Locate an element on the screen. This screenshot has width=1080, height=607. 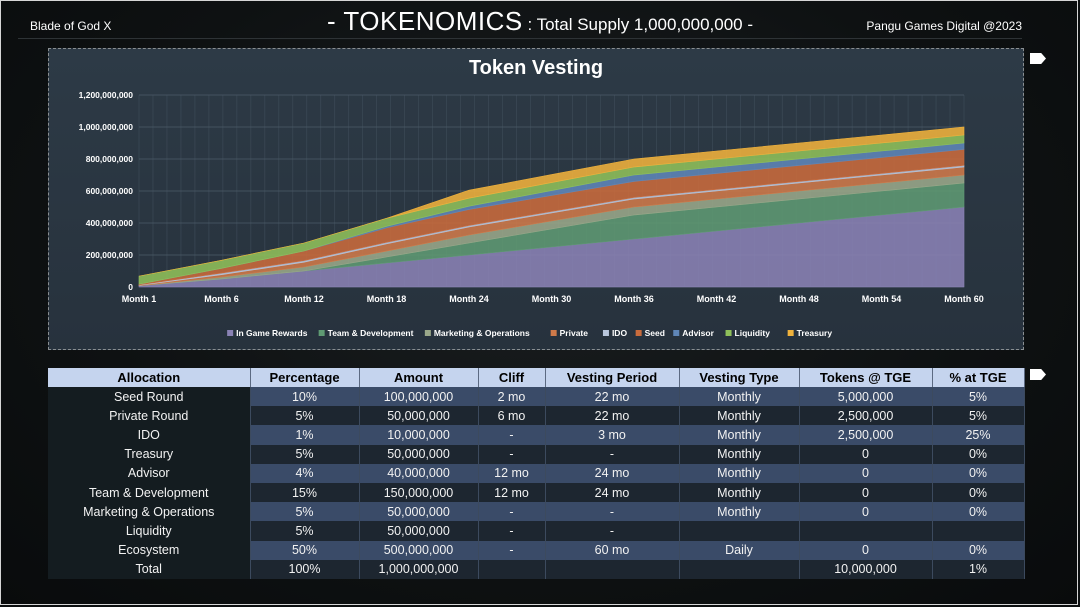
table-row: IDO 1% 10,000,000-3 mo Monthly 2,500,000 25% is located at coordinates (536, 435).